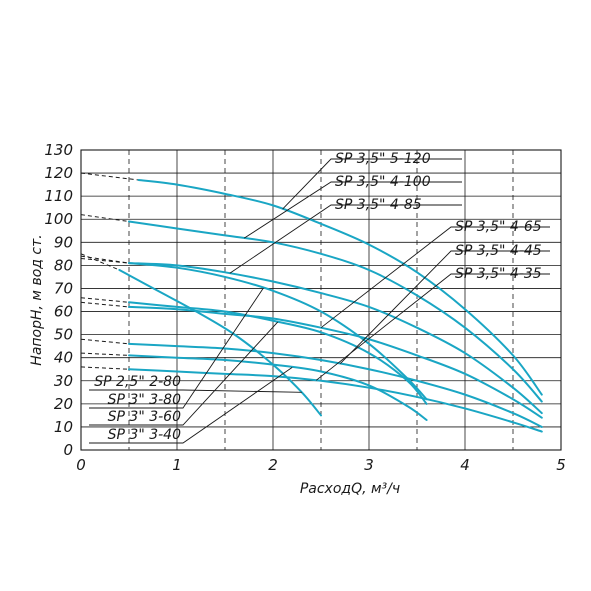 This screenshot has width=591, height=591. I want to click on series-label: SP 3" 3-40, so click(144, 435).